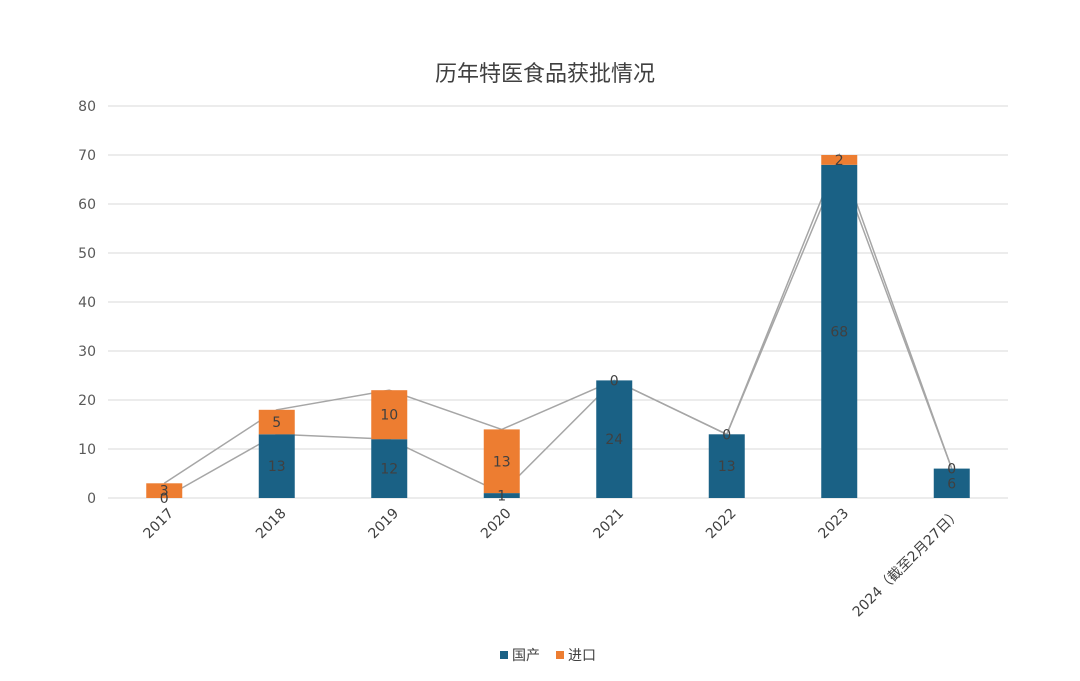 This screenshot has width=1080, height=681. Describe the element at coordinates (609, 524) in the screenshot. I see `x-tick-label-4: 2021` at that location.